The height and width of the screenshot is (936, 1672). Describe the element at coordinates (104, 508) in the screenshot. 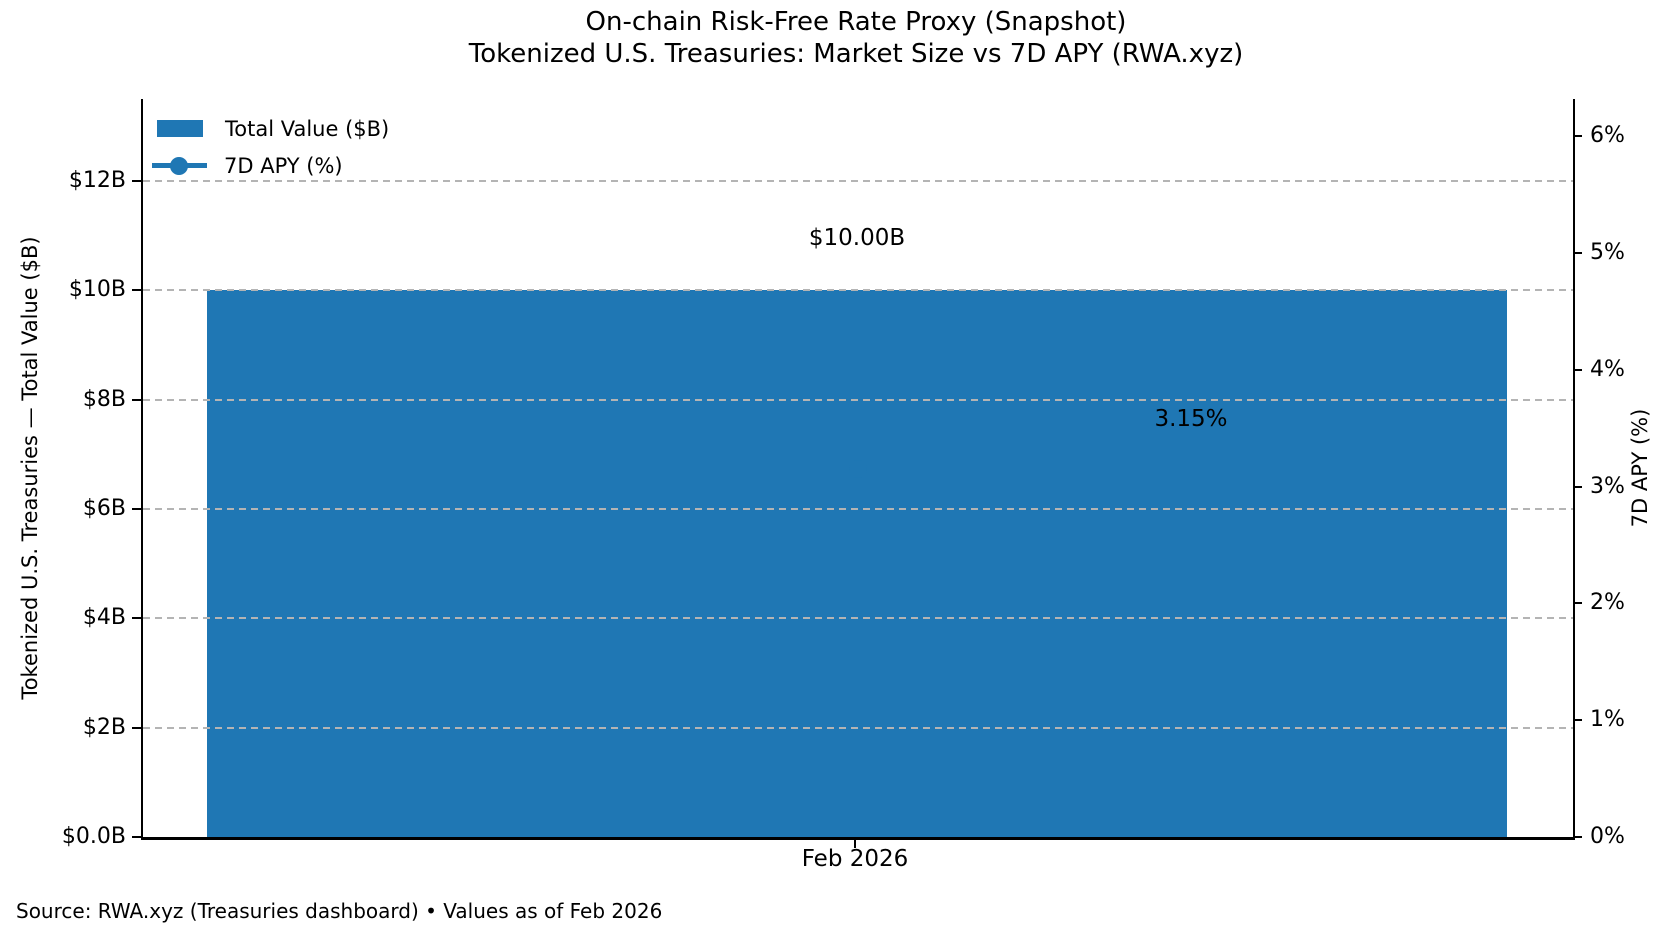

I see `left-tick-label: $6B` at that location.